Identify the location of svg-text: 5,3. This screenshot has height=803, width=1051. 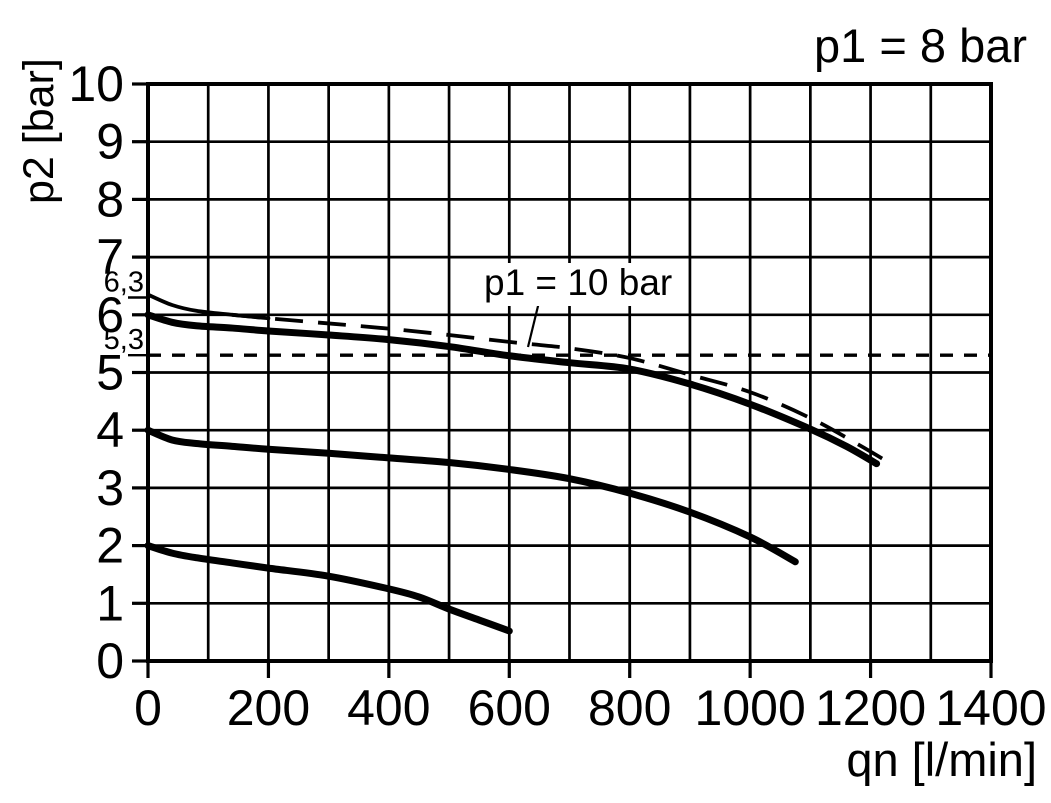
(124, 340).